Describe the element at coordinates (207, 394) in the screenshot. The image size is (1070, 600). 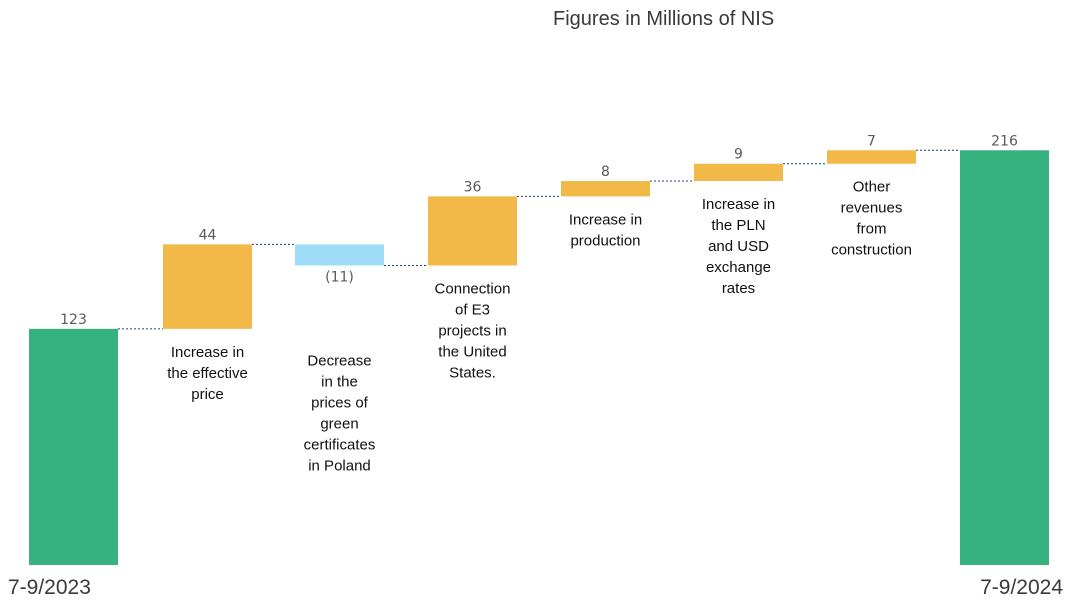
I see `bar-description-2-line-3: price` at that location.